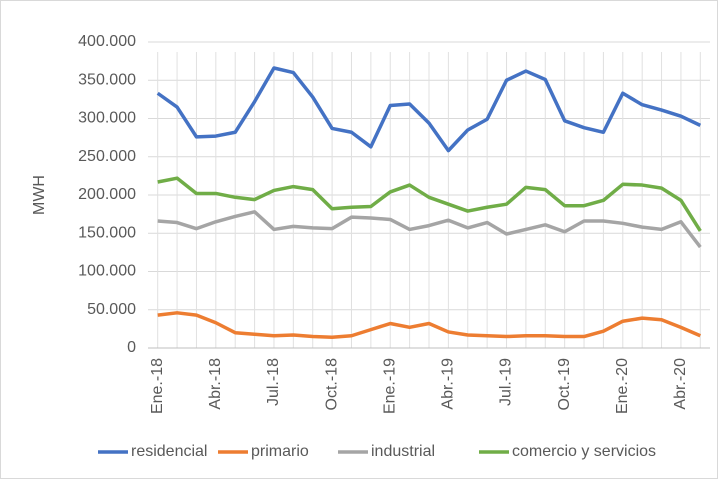 This screenshot has height=479, width=718. I want to click on y-tick-label: 200.000, so click(107, 194).